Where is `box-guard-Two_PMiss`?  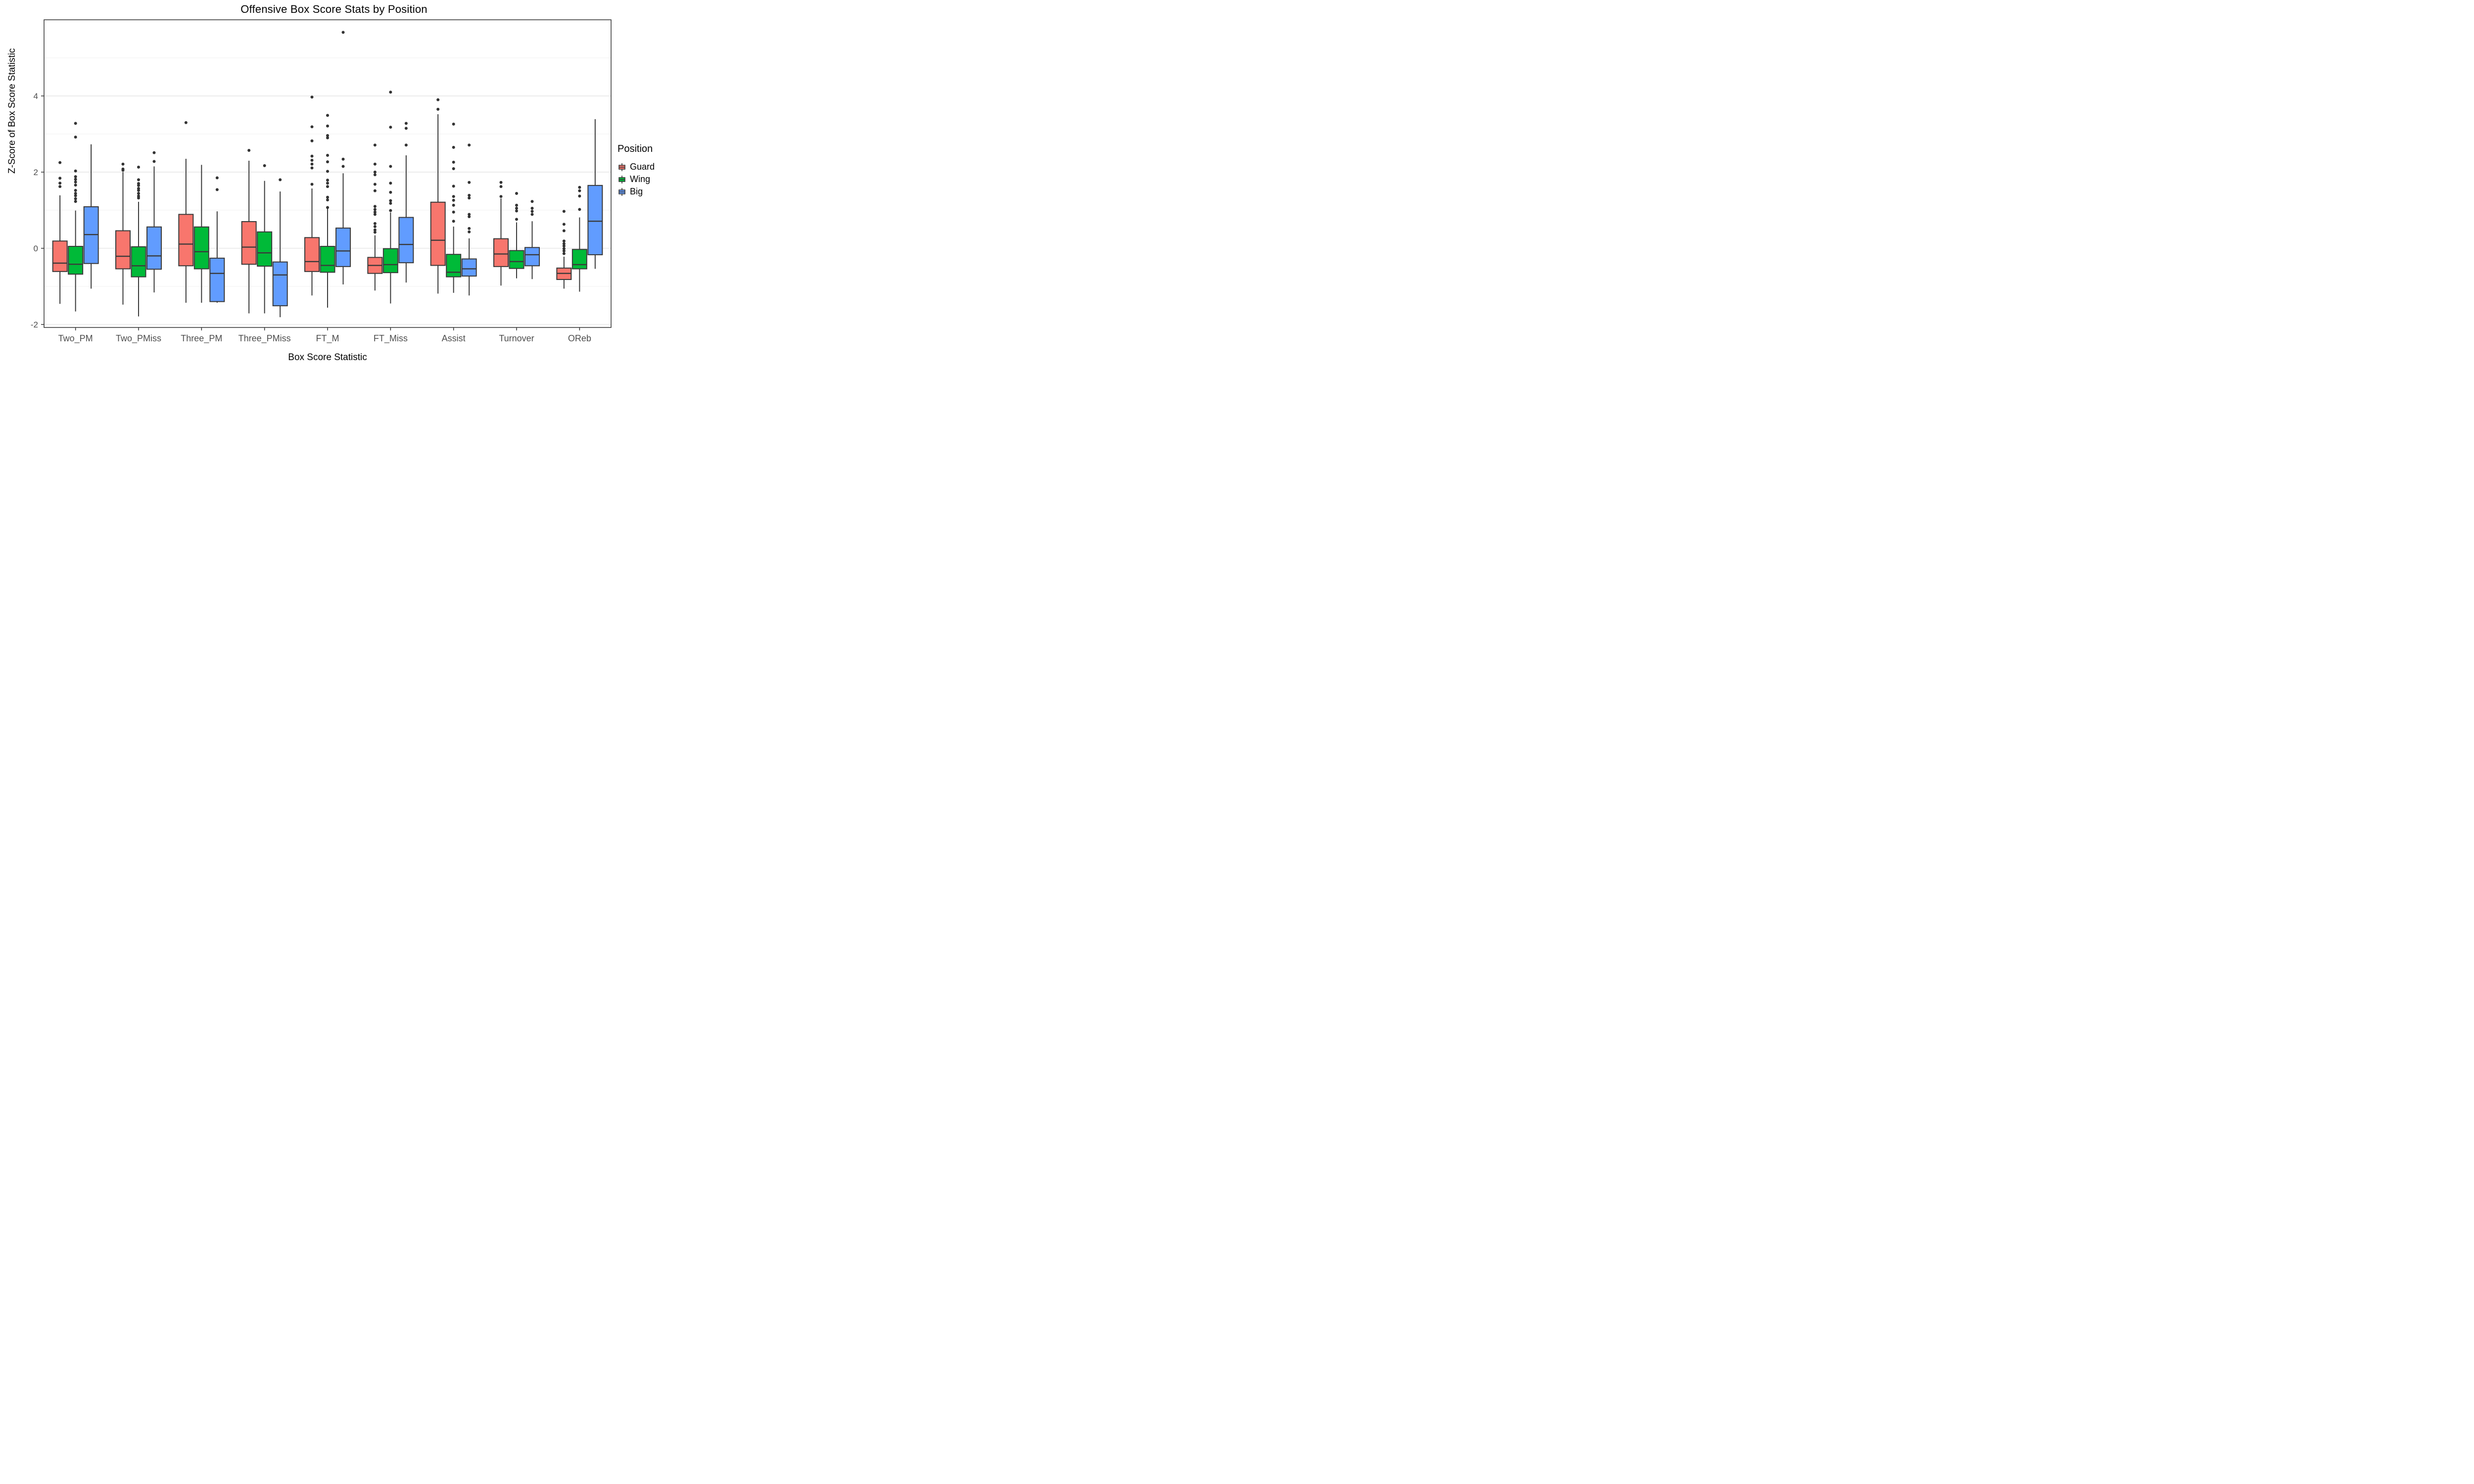
box-guard-Two_PMiss is located at coordinates (123, 233).